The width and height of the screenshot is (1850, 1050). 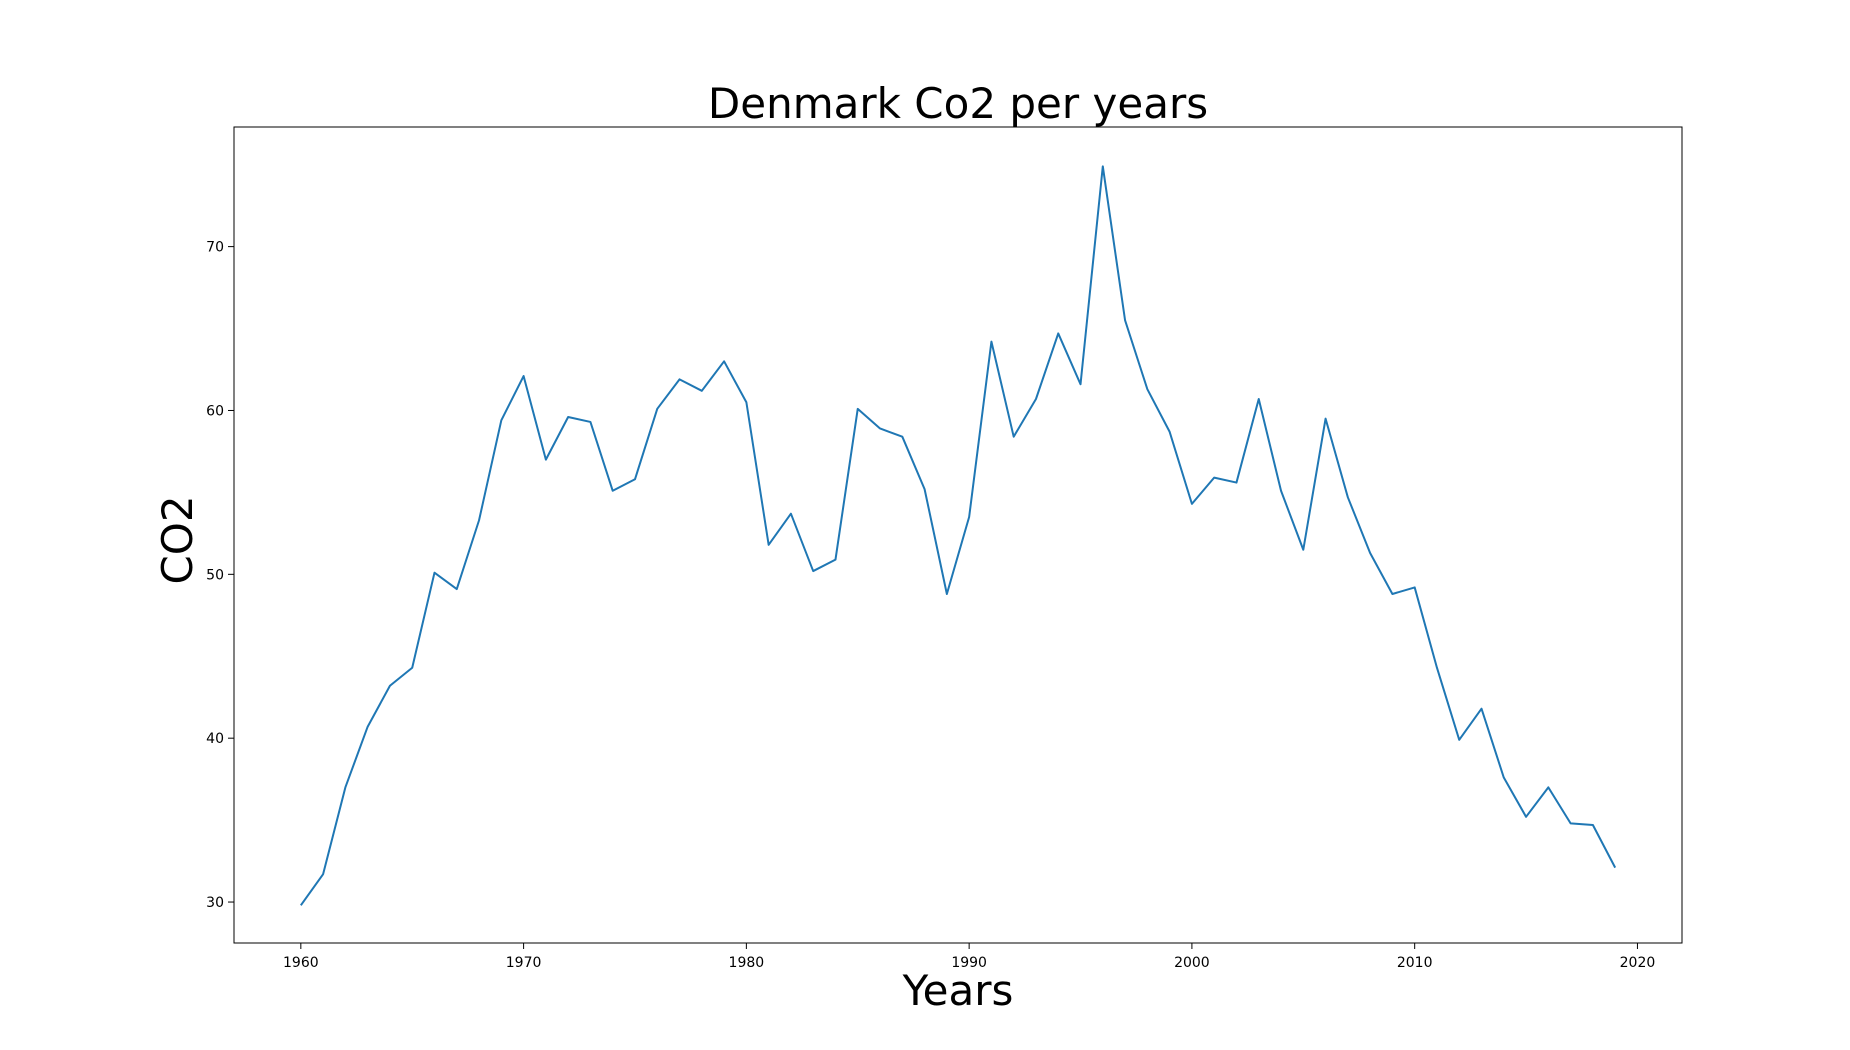 What do you see at coordinates (1415, 963) in the screenshot?
I see `x-tick-label: 2010` at bounding box center [1415, 963].